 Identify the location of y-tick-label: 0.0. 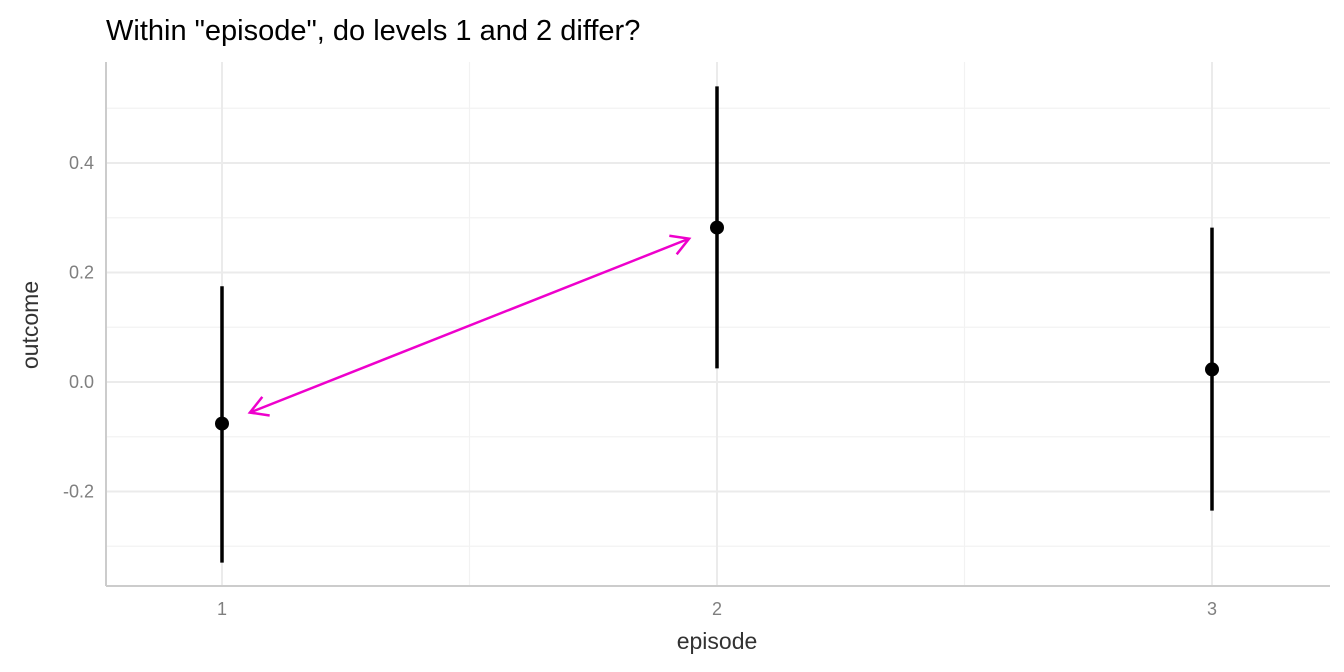
(81, 382).